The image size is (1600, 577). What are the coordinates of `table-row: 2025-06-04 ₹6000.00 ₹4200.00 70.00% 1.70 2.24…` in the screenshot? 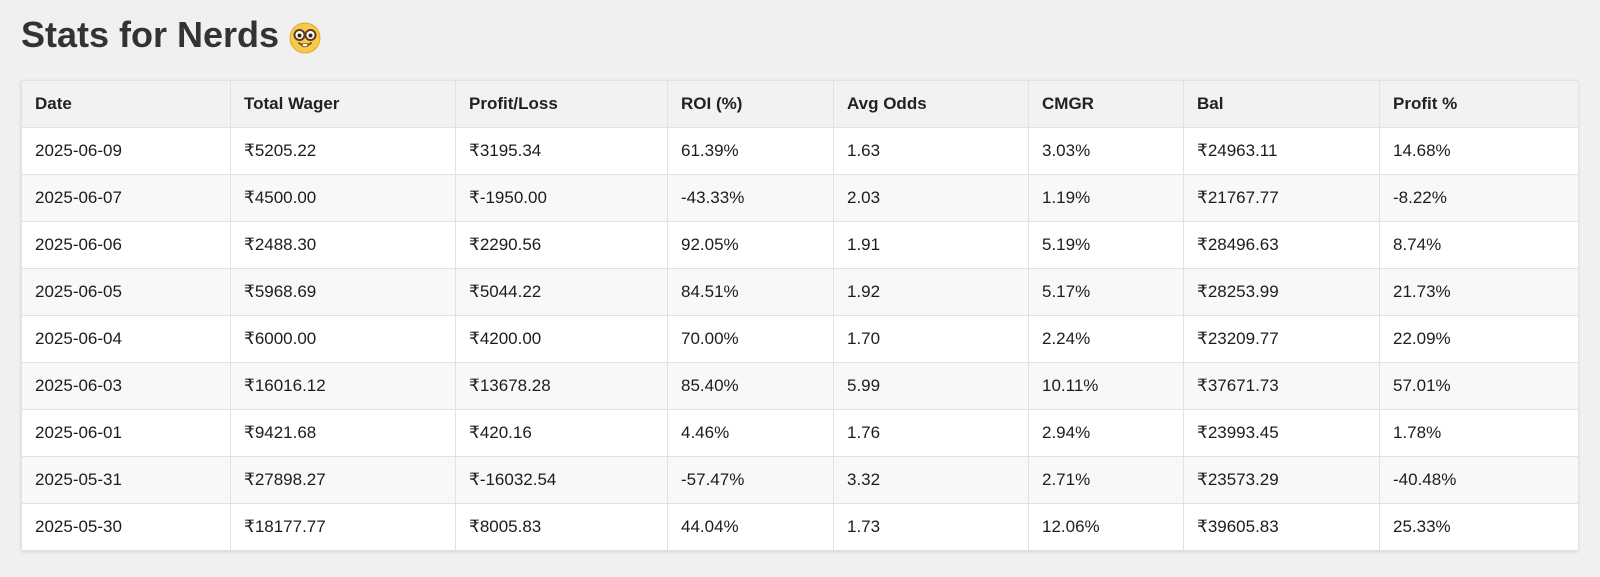 It's located at (800, 339).